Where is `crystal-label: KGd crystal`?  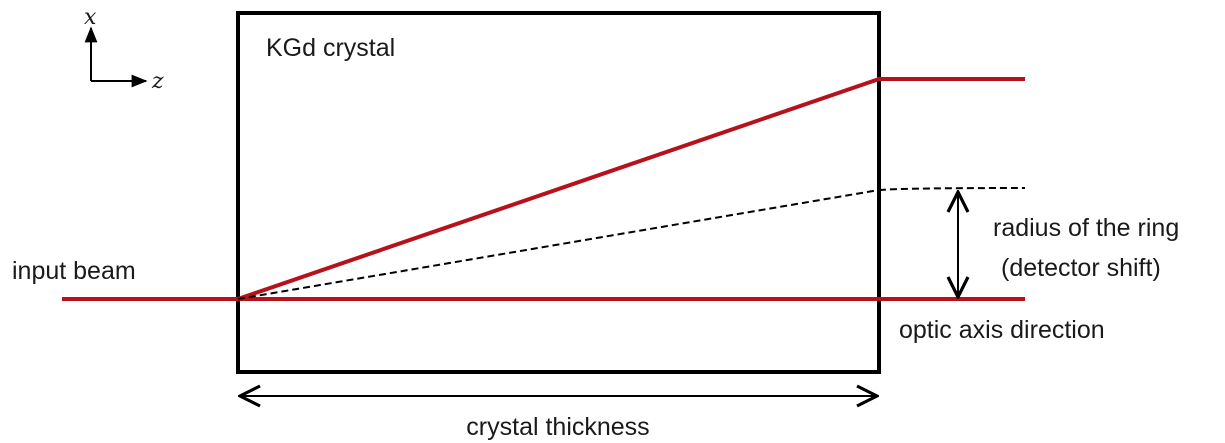
crystal-label: KGd crystal is located at coordinates (330, 48).